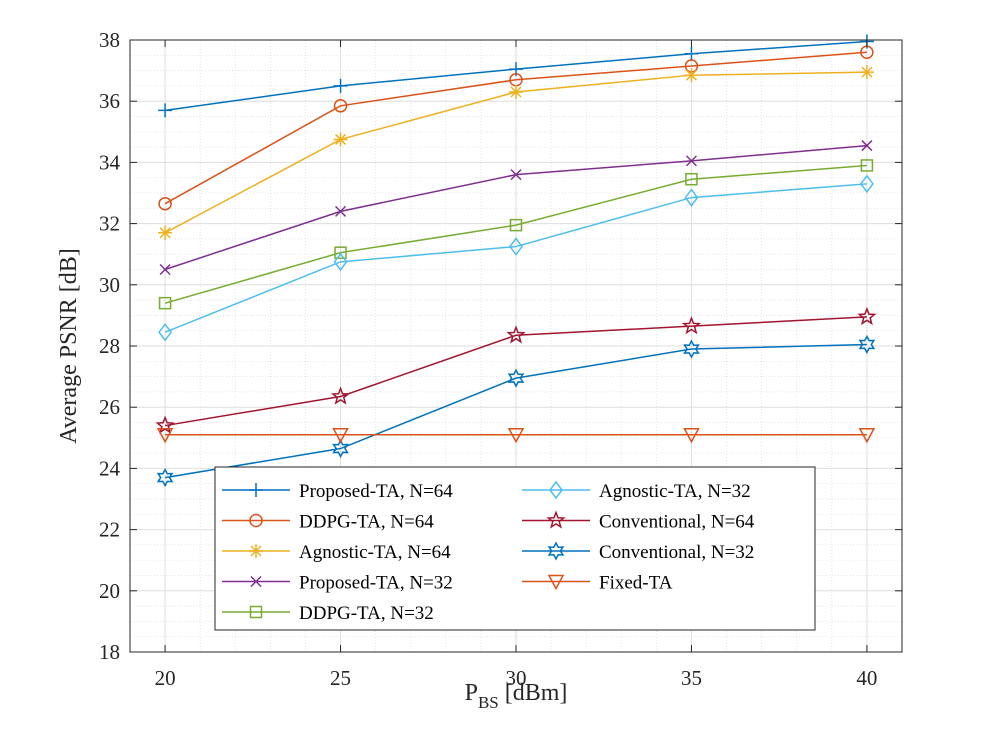 The height and width of the screenshot is (747, 996). Describe the element at coordinates (515, 548) in the screenshot. I see `legend-box` at that location.